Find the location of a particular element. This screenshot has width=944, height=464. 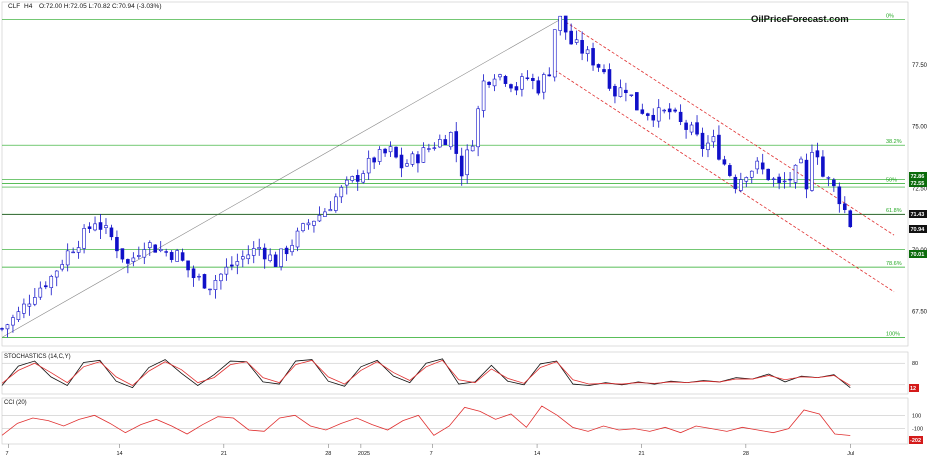

price-label-text: 71.43 is located at coordinates (918, 215).